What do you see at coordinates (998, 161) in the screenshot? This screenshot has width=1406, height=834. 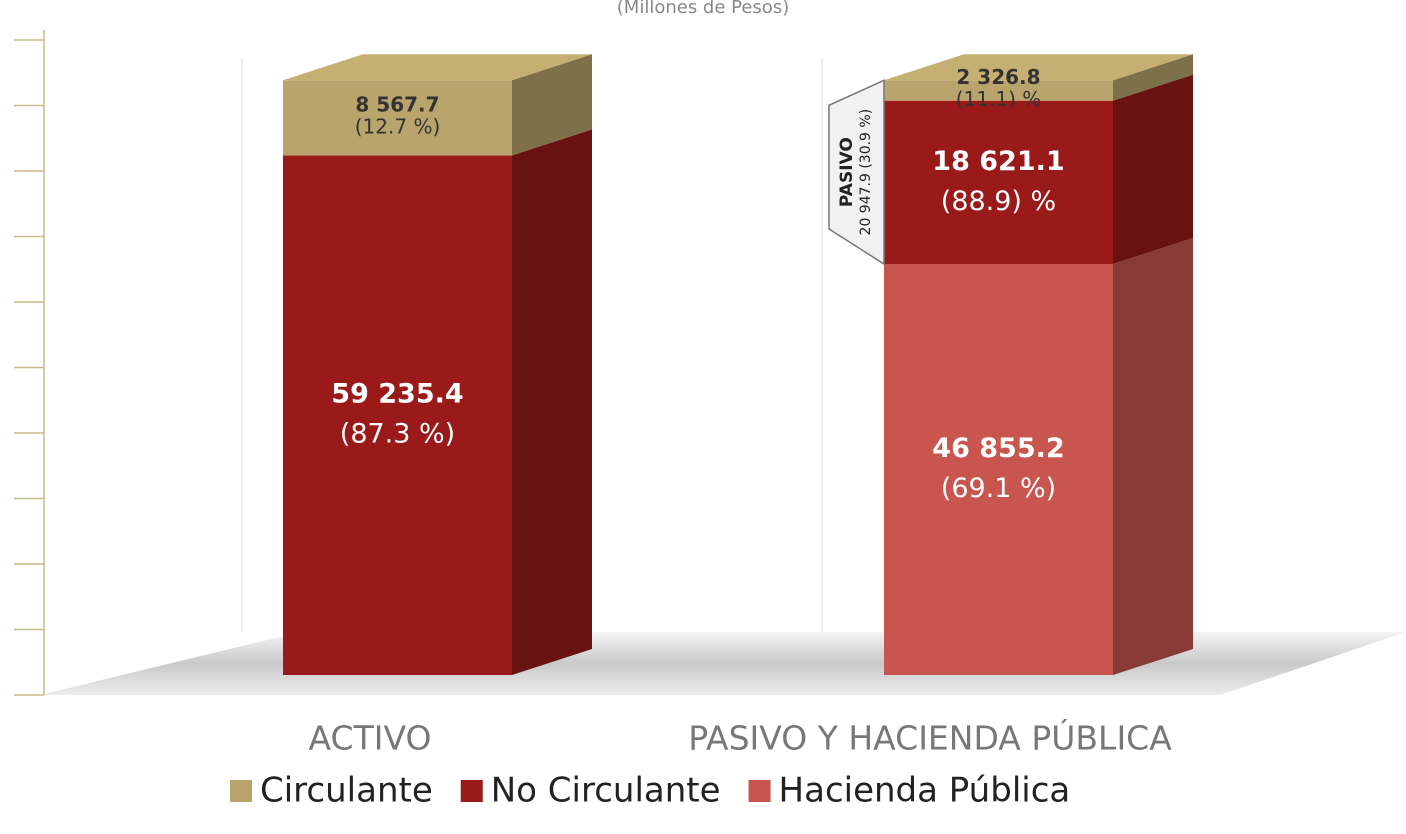 I see `value-label: 18 621.1` at bounding box center [998, 161].